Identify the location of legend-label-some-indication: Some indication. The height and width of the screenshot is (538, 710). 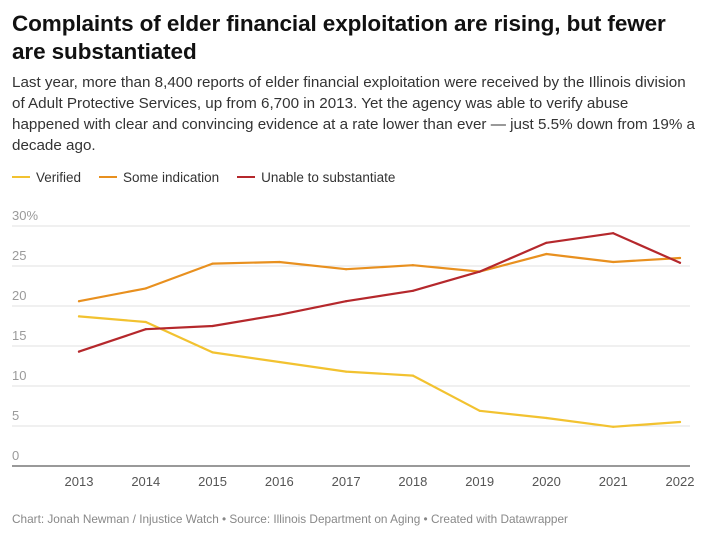
(171, 177).